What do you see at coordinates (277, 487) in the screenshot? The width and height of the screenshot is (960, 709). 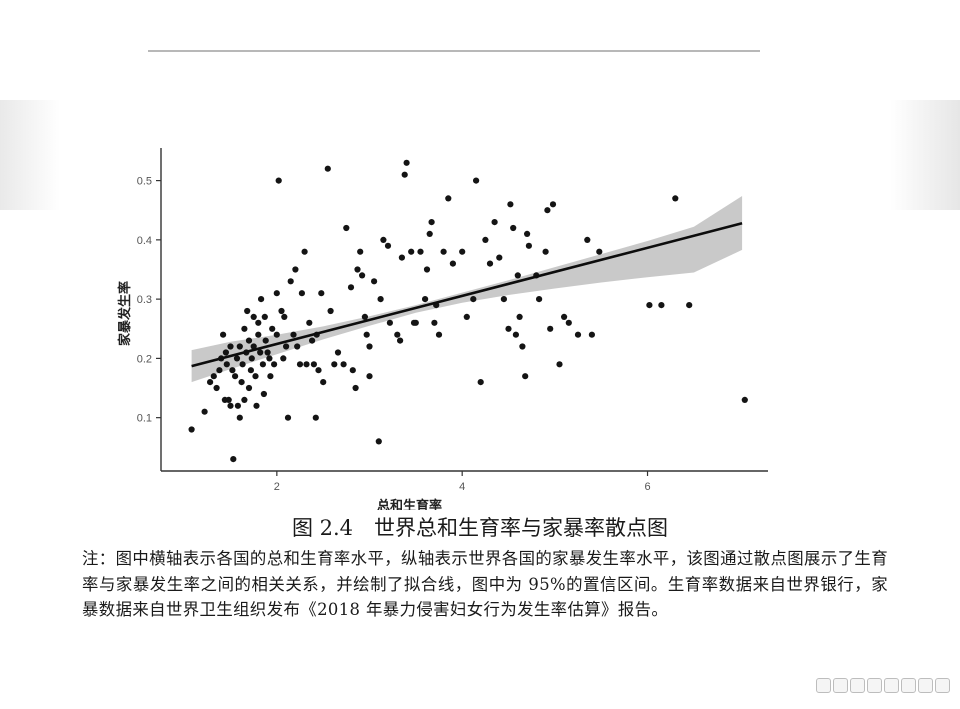 I see `x-tick-label: 2` at bounding box center [277, 487].